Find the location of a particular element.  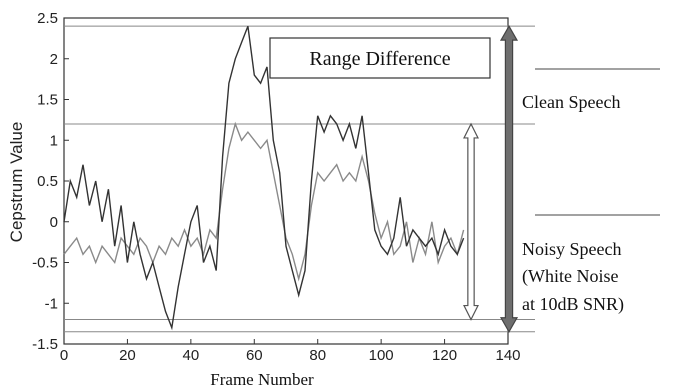

y-tick-label-5: 1 is located at coordinates (54, 140).